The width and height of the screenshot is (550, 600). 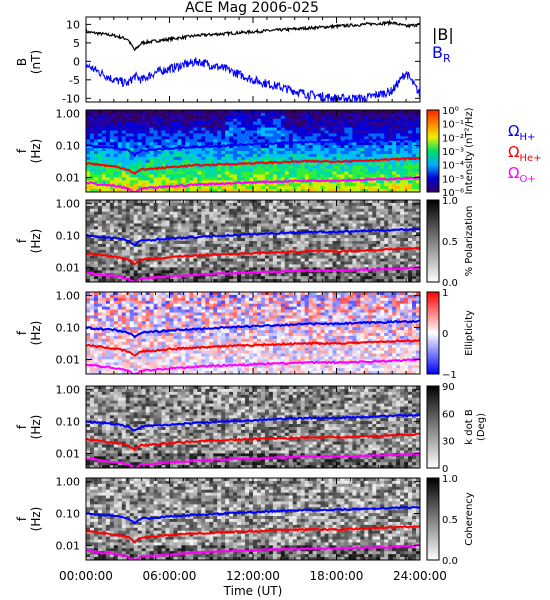 I want to click on field-ytick-label: -5, so click(x=74, y=80).